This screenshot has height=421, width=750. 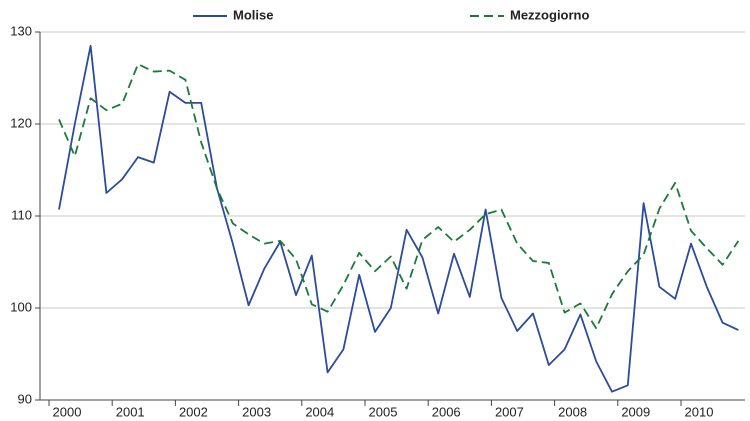 What do you see at coordinates (67, 411) in the screenshot?
I see `x-tick-label: 2000` at bounding box center [67, 411].